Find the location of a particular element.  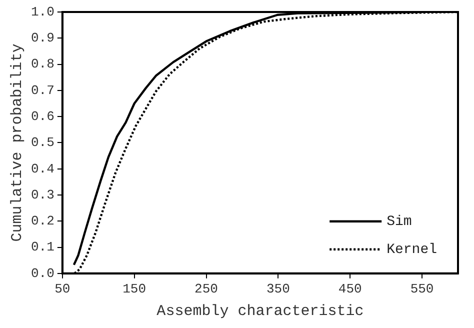

x-axis-title: Assembly characteristic is located at coordinates (260, 311).